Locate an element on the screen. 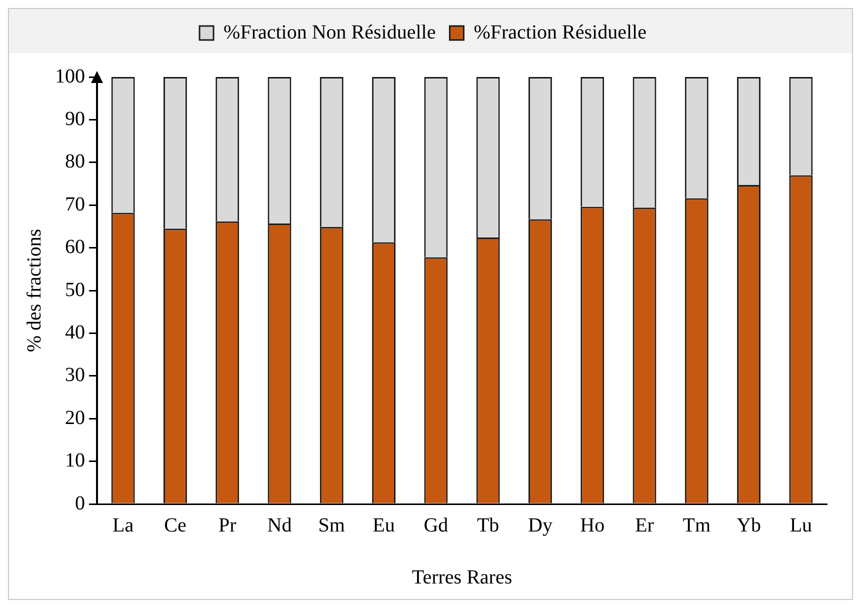 The width and height of the screenshot is (861, 608). x-tick-label: Tm is located at coordinates (696, 525).